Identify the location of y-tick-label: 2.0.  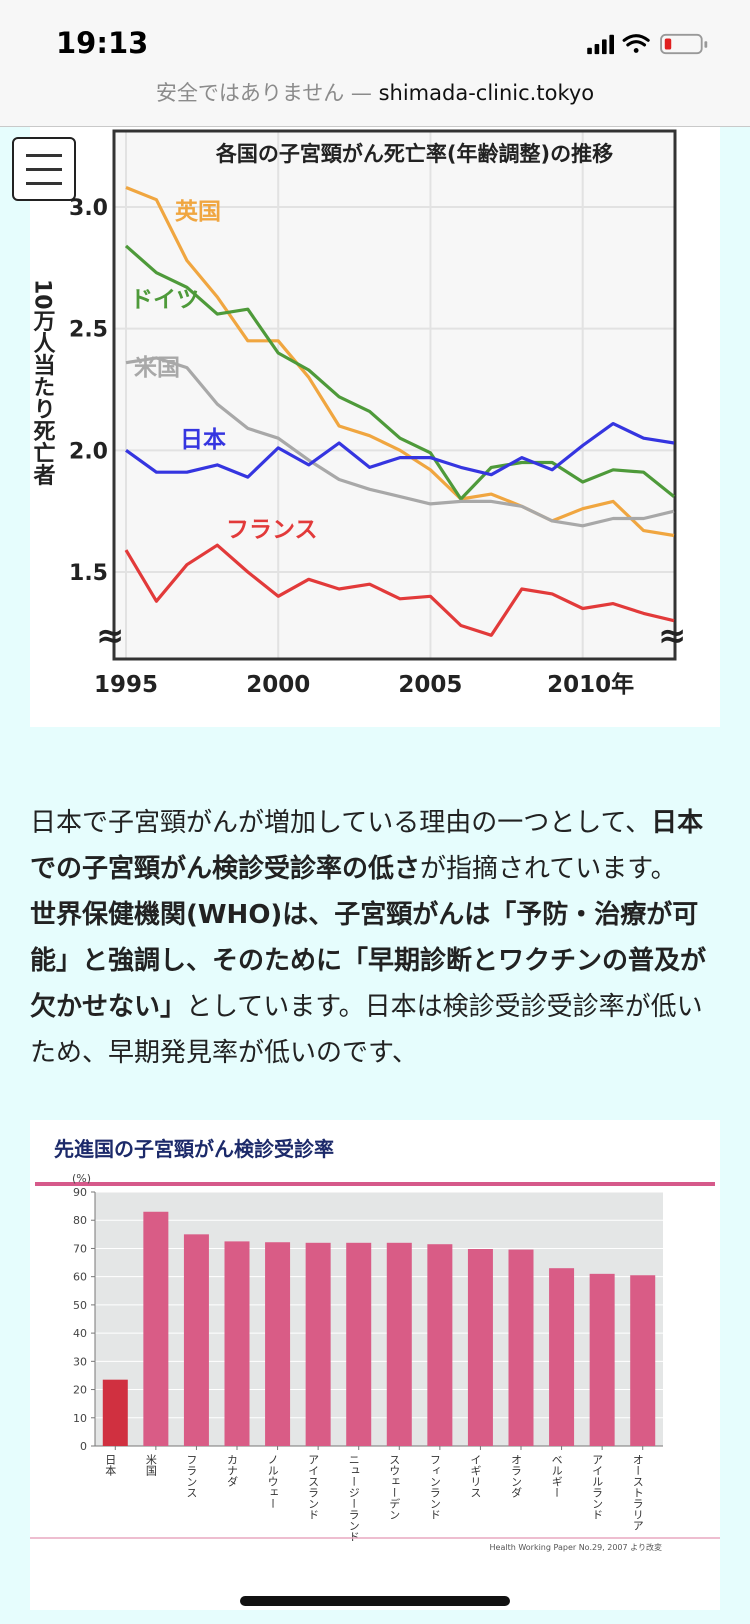
(88, 451).